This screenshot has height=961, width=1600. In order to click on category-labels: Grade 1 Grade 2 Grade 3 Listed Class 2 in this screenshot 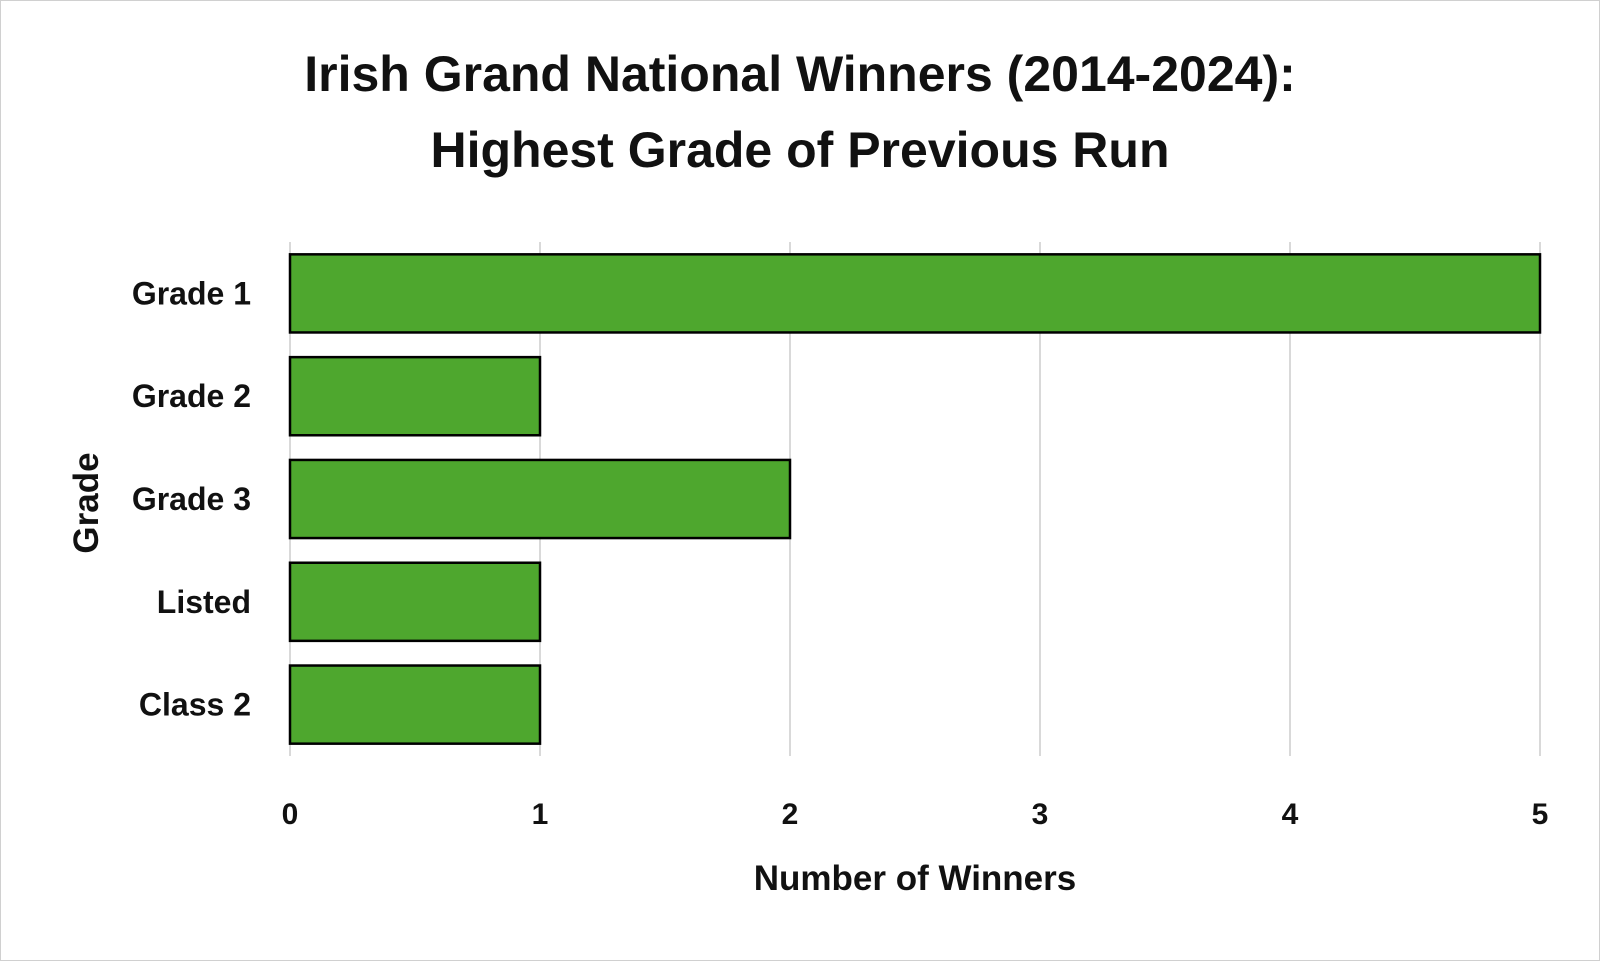, I will do `click(191, 498)`.